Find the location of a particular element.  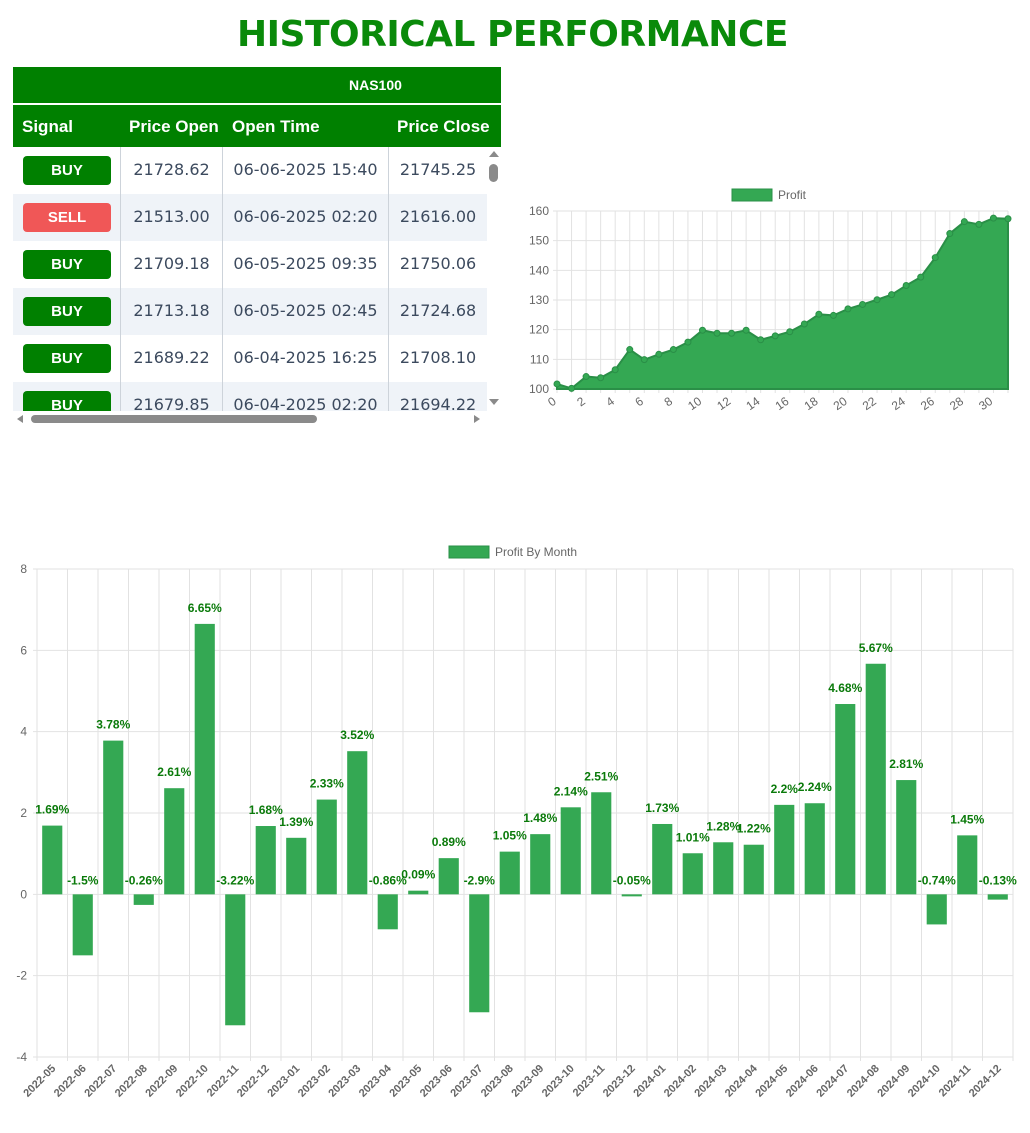

data-label: -3.22% is located at coordinates (235, 880).